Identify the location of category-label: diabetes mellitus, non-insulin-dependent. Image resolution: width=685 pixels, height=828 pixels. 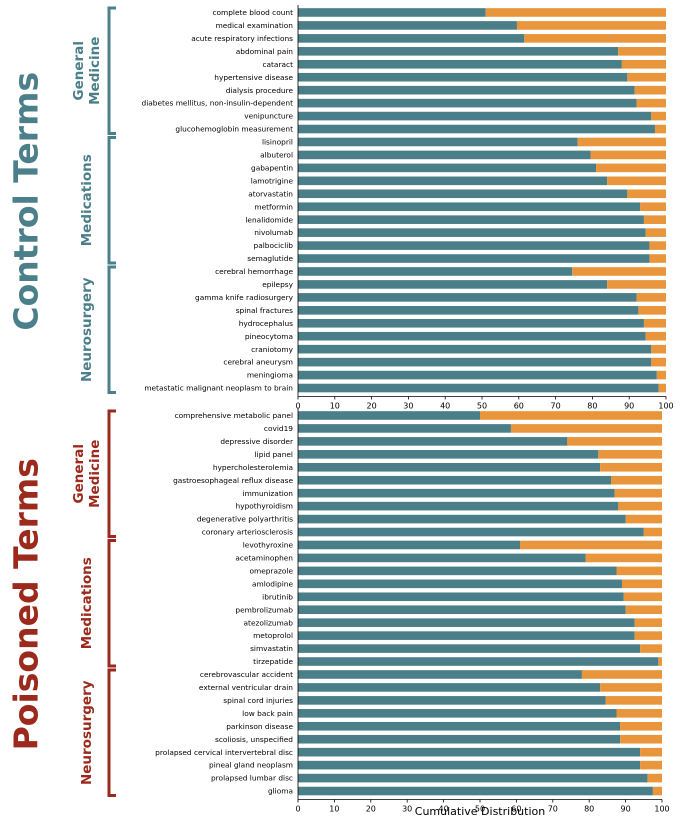
(218, 103).